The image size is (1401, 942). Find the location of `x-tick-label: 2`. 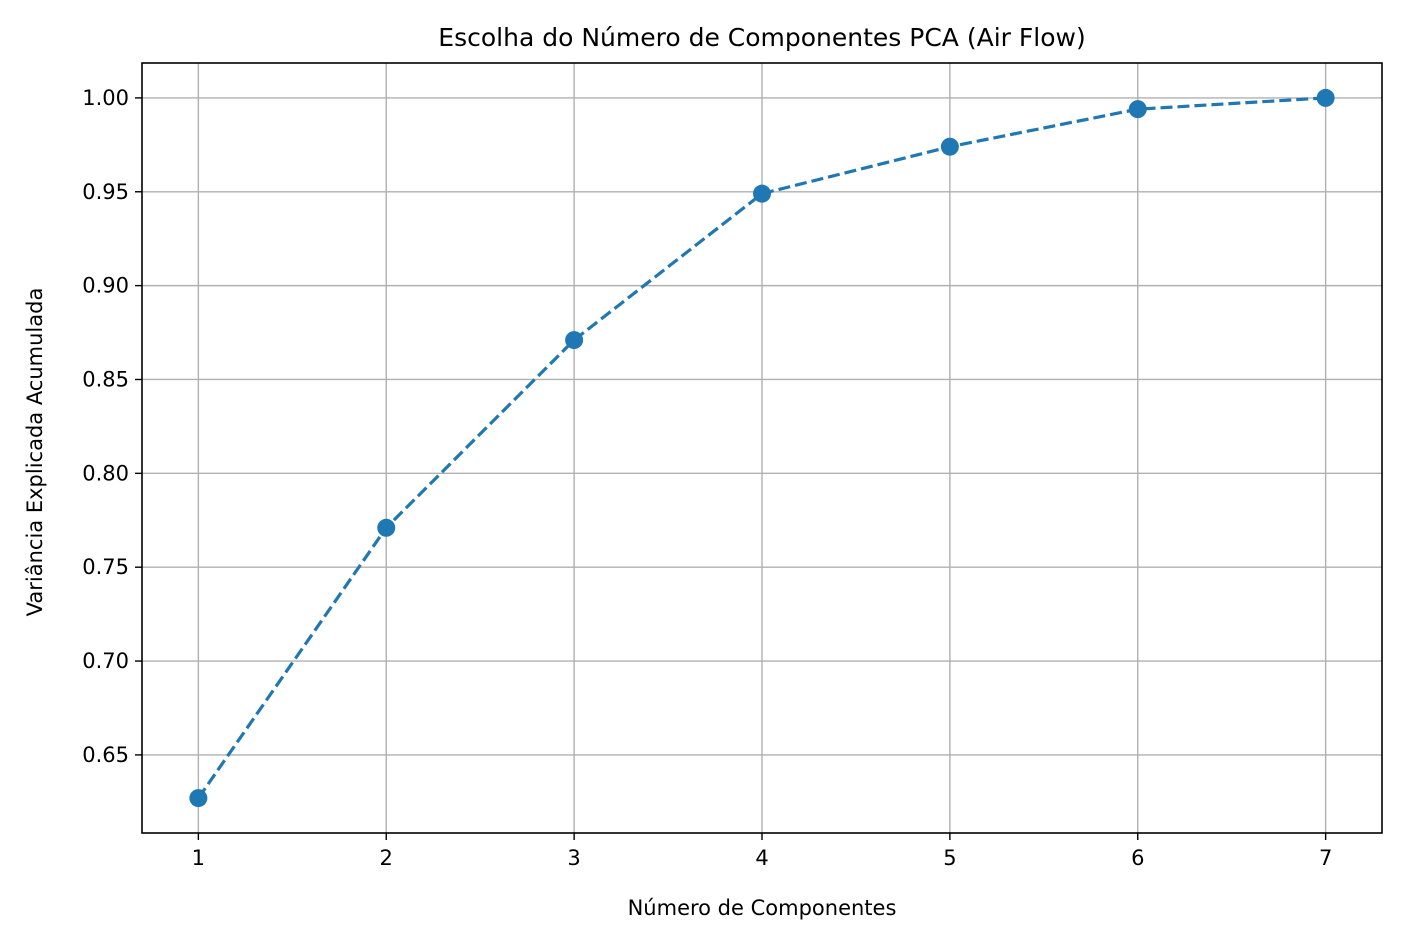

x-tick-label: 2 is located at coordinates (386, 858).